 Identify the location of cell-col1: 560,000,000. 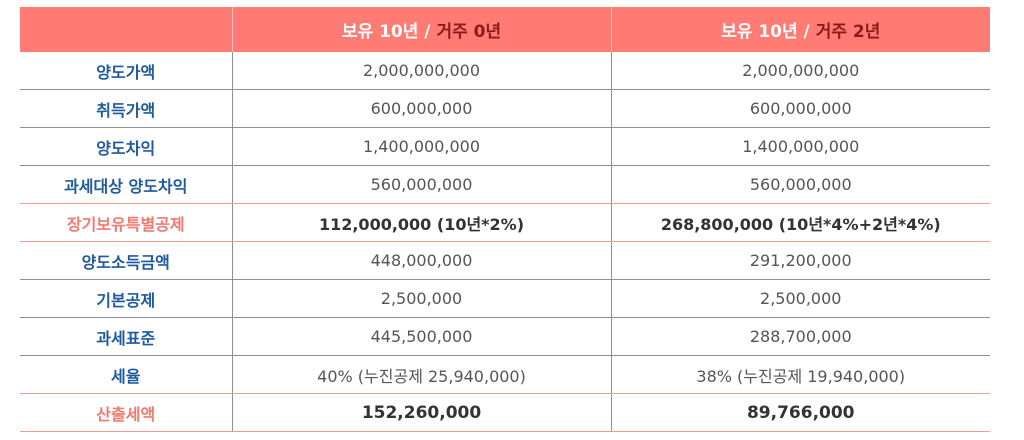
(421, 184).